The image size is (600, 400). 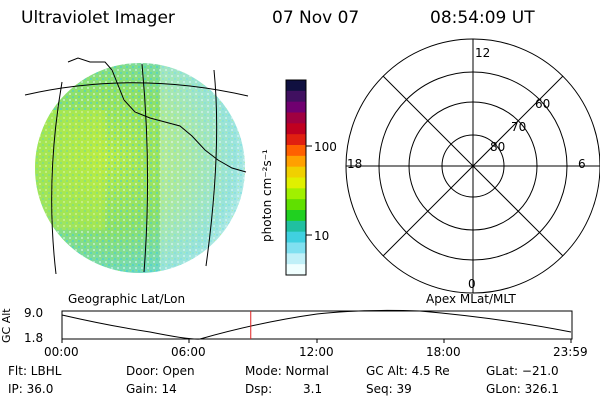 What do you see at coordinates (34, 338) in the screenshot?
I see `alt-ymin: 1.8` at bounding box center [34, 338].